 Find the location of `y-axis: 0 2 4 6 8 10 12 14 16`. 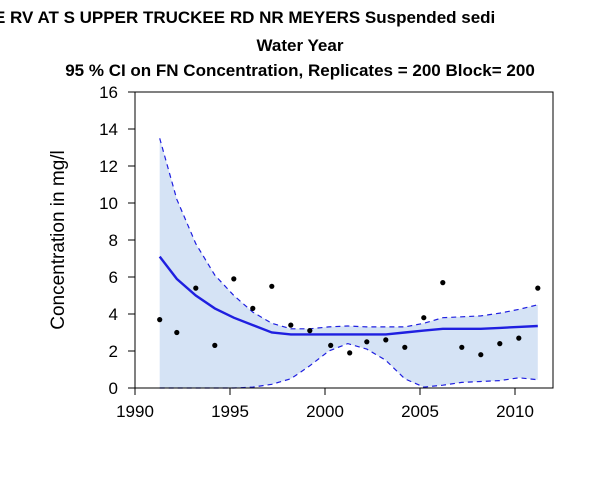

y-axis: 0 2 4 6 8 10 12 14 16 is located at coordinates (117, 240).